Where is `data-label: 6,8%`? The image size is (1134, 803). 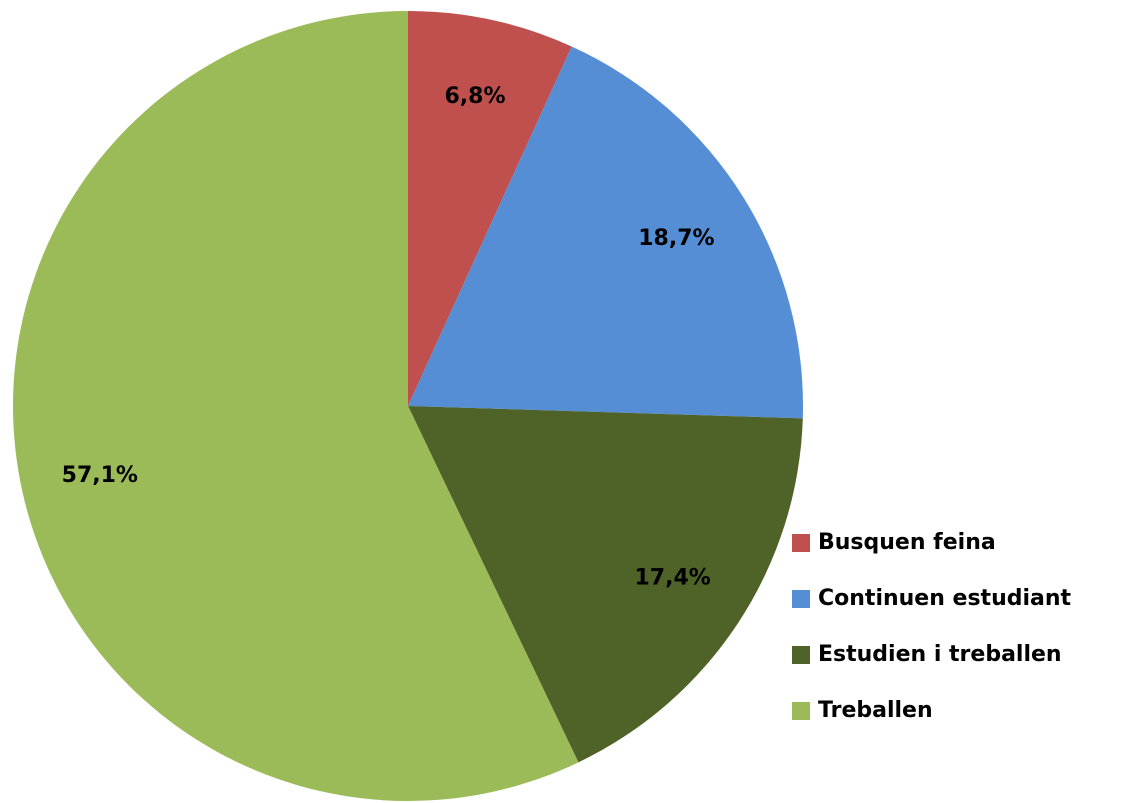
data-label: 6,8% is located at coordinates (474, 96).